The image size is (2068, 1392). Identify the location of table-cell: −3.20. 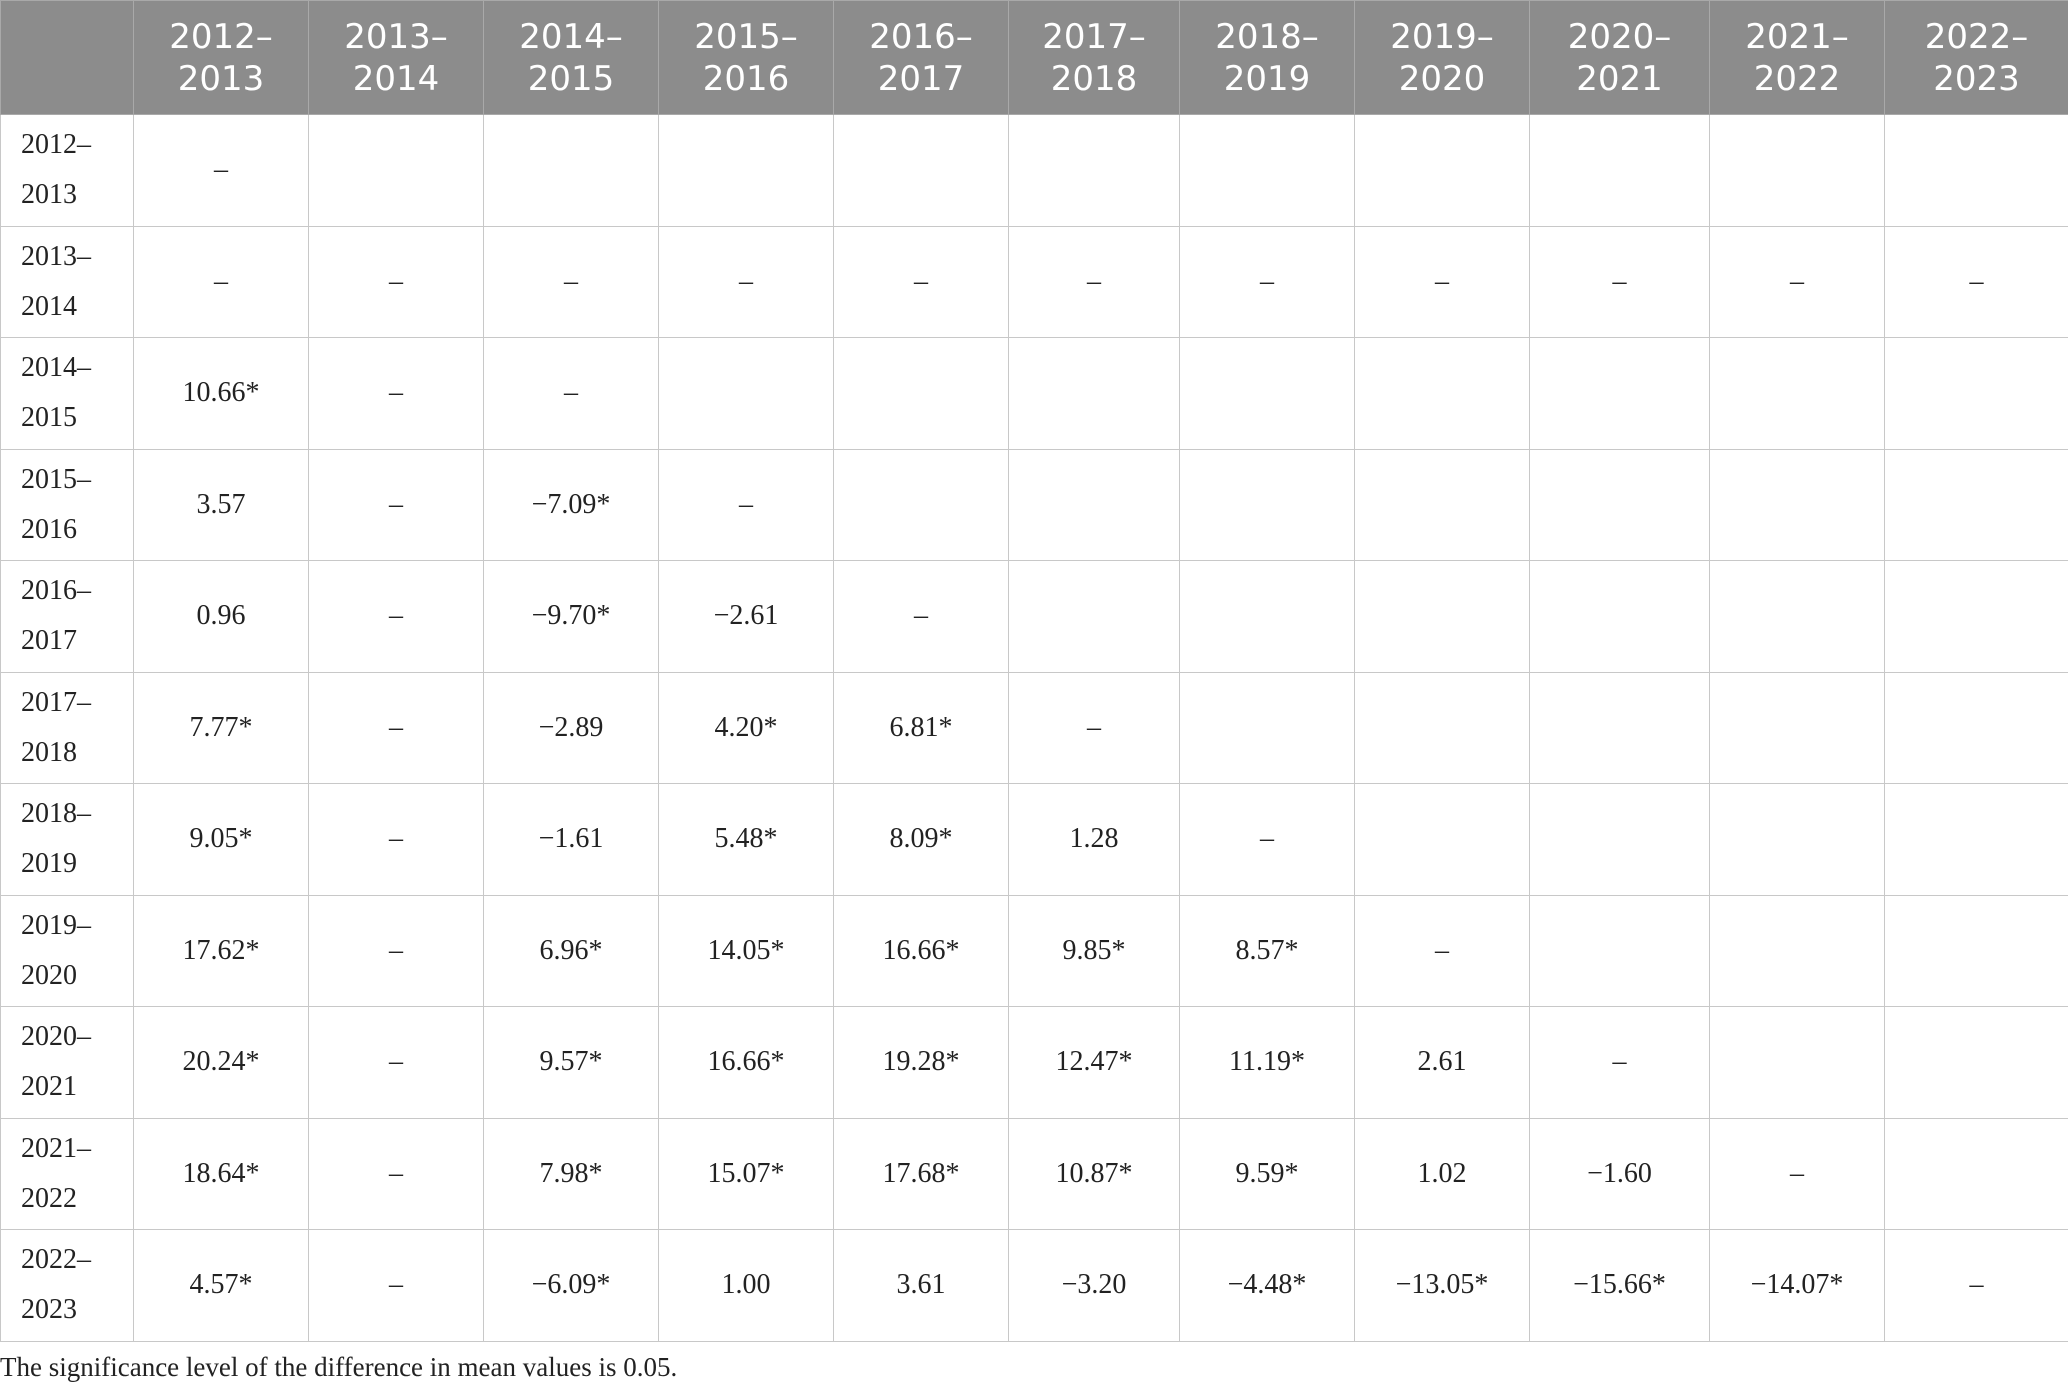
(1094, 1285).